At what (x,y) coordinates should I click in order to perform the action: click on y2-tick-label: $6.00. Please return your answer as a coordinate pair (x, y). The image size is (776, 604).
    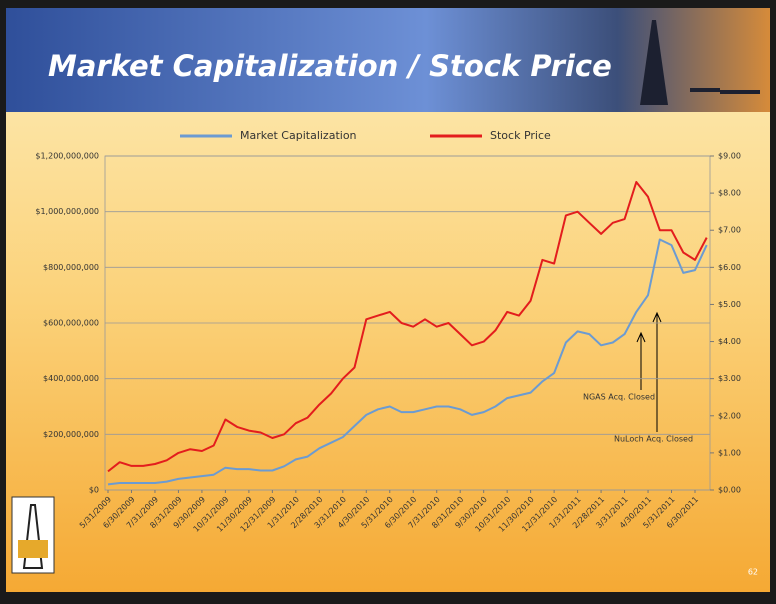
    Looking at the image, I should click on (729, 267).